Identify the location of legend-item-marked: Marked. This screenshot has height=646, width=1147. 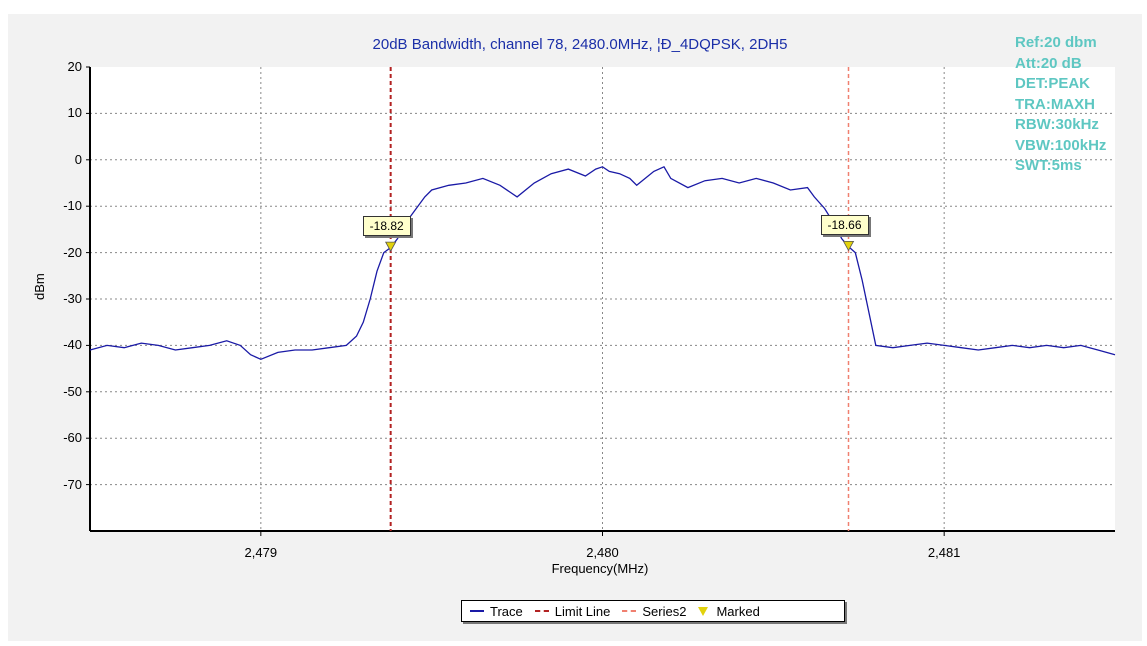
(729, 611).